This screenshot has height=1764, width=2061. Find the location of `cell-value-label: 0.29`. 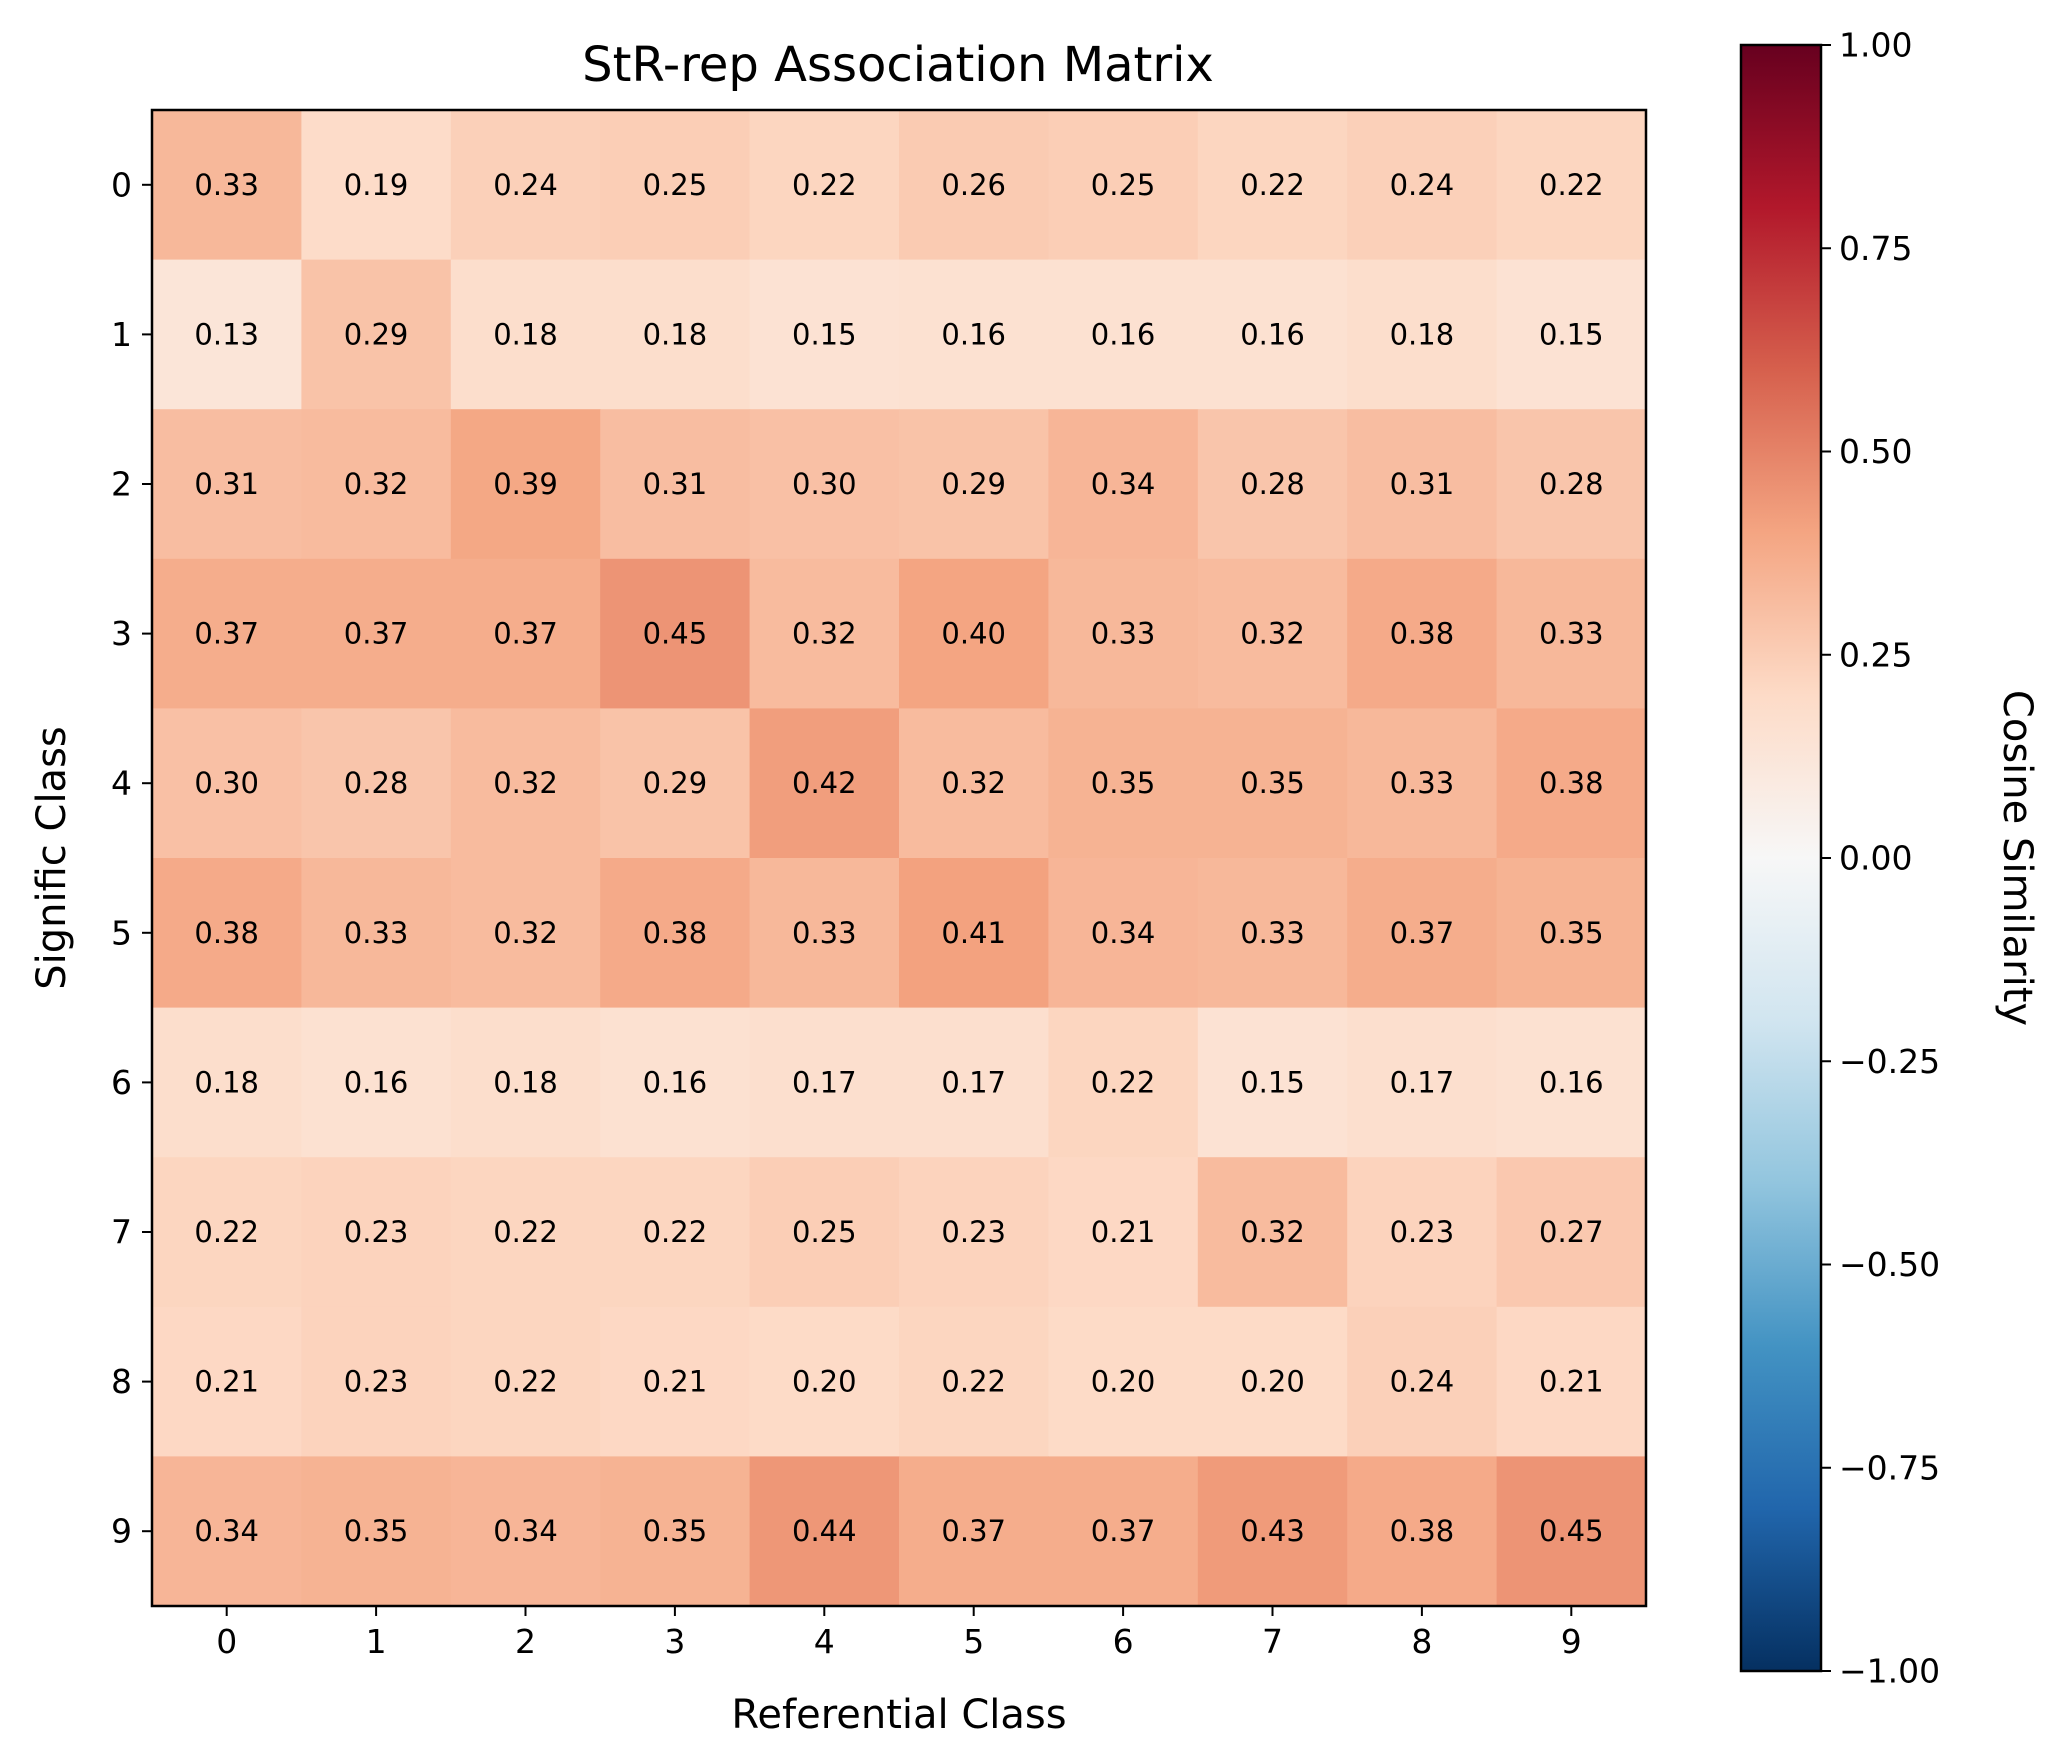

cell-value-label: 0.29 is located at coordinates (376, 334).